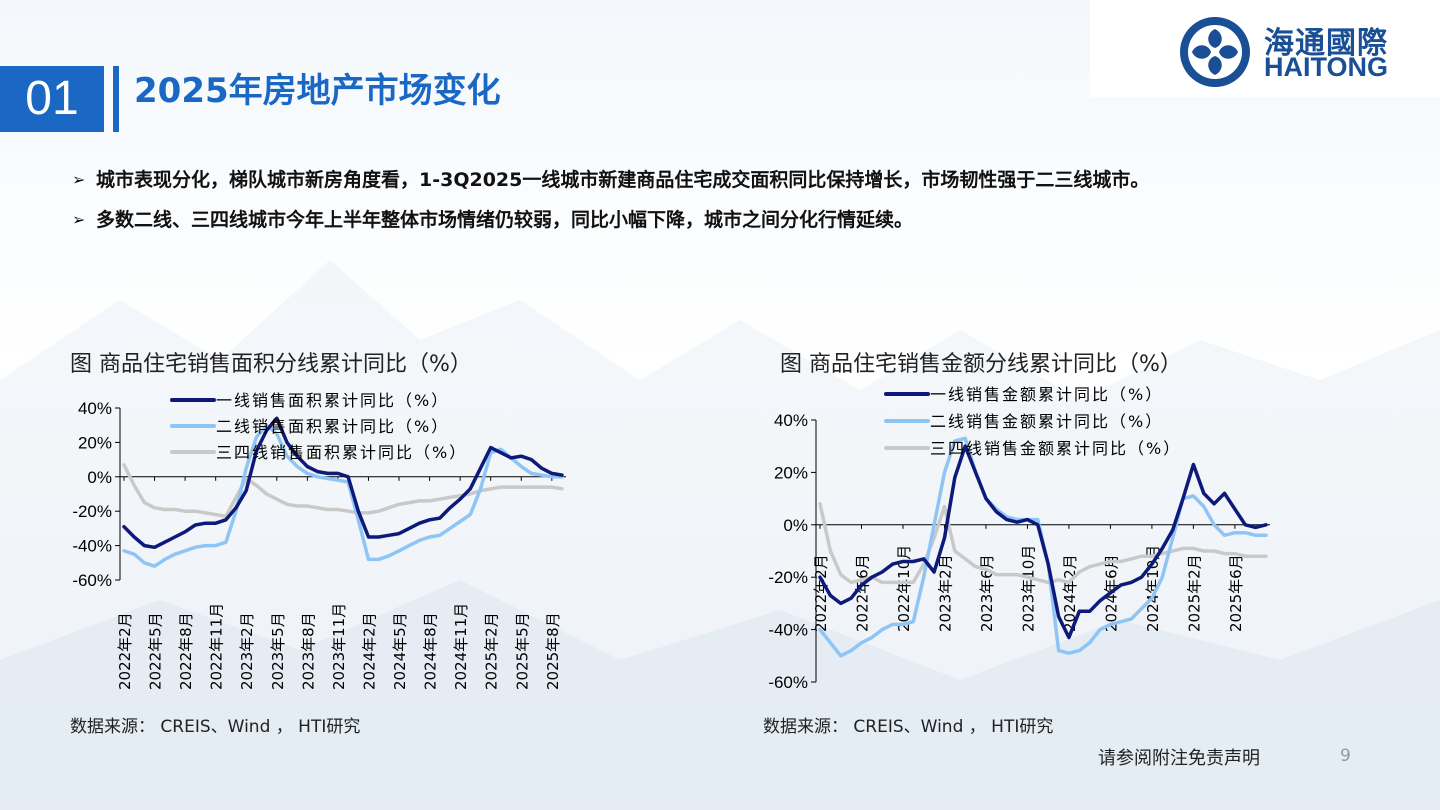 Image resolution: width=1440 pixels, height=810 pixels. What do you see at coordinates (1236, 593) in the screenshot?
I see `x-tick-label: 2025年6月` at bounding box center [1236, 593].